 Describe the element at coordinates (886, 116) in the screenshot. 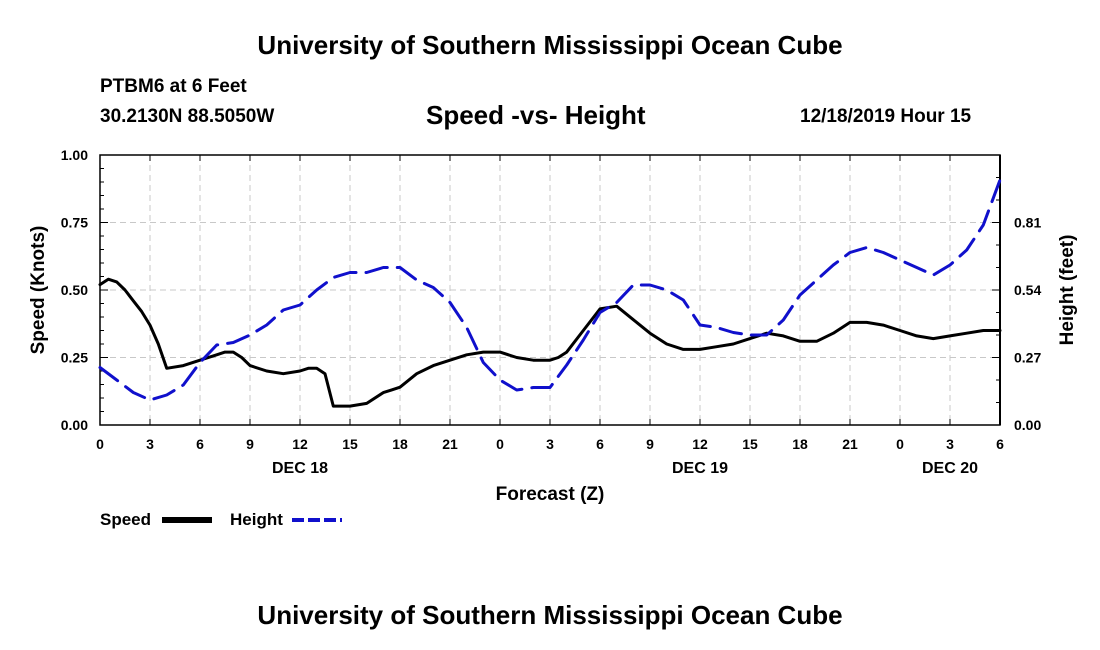

I see `forecast-datetime: 12/18/2019 Hour 15` at that location.